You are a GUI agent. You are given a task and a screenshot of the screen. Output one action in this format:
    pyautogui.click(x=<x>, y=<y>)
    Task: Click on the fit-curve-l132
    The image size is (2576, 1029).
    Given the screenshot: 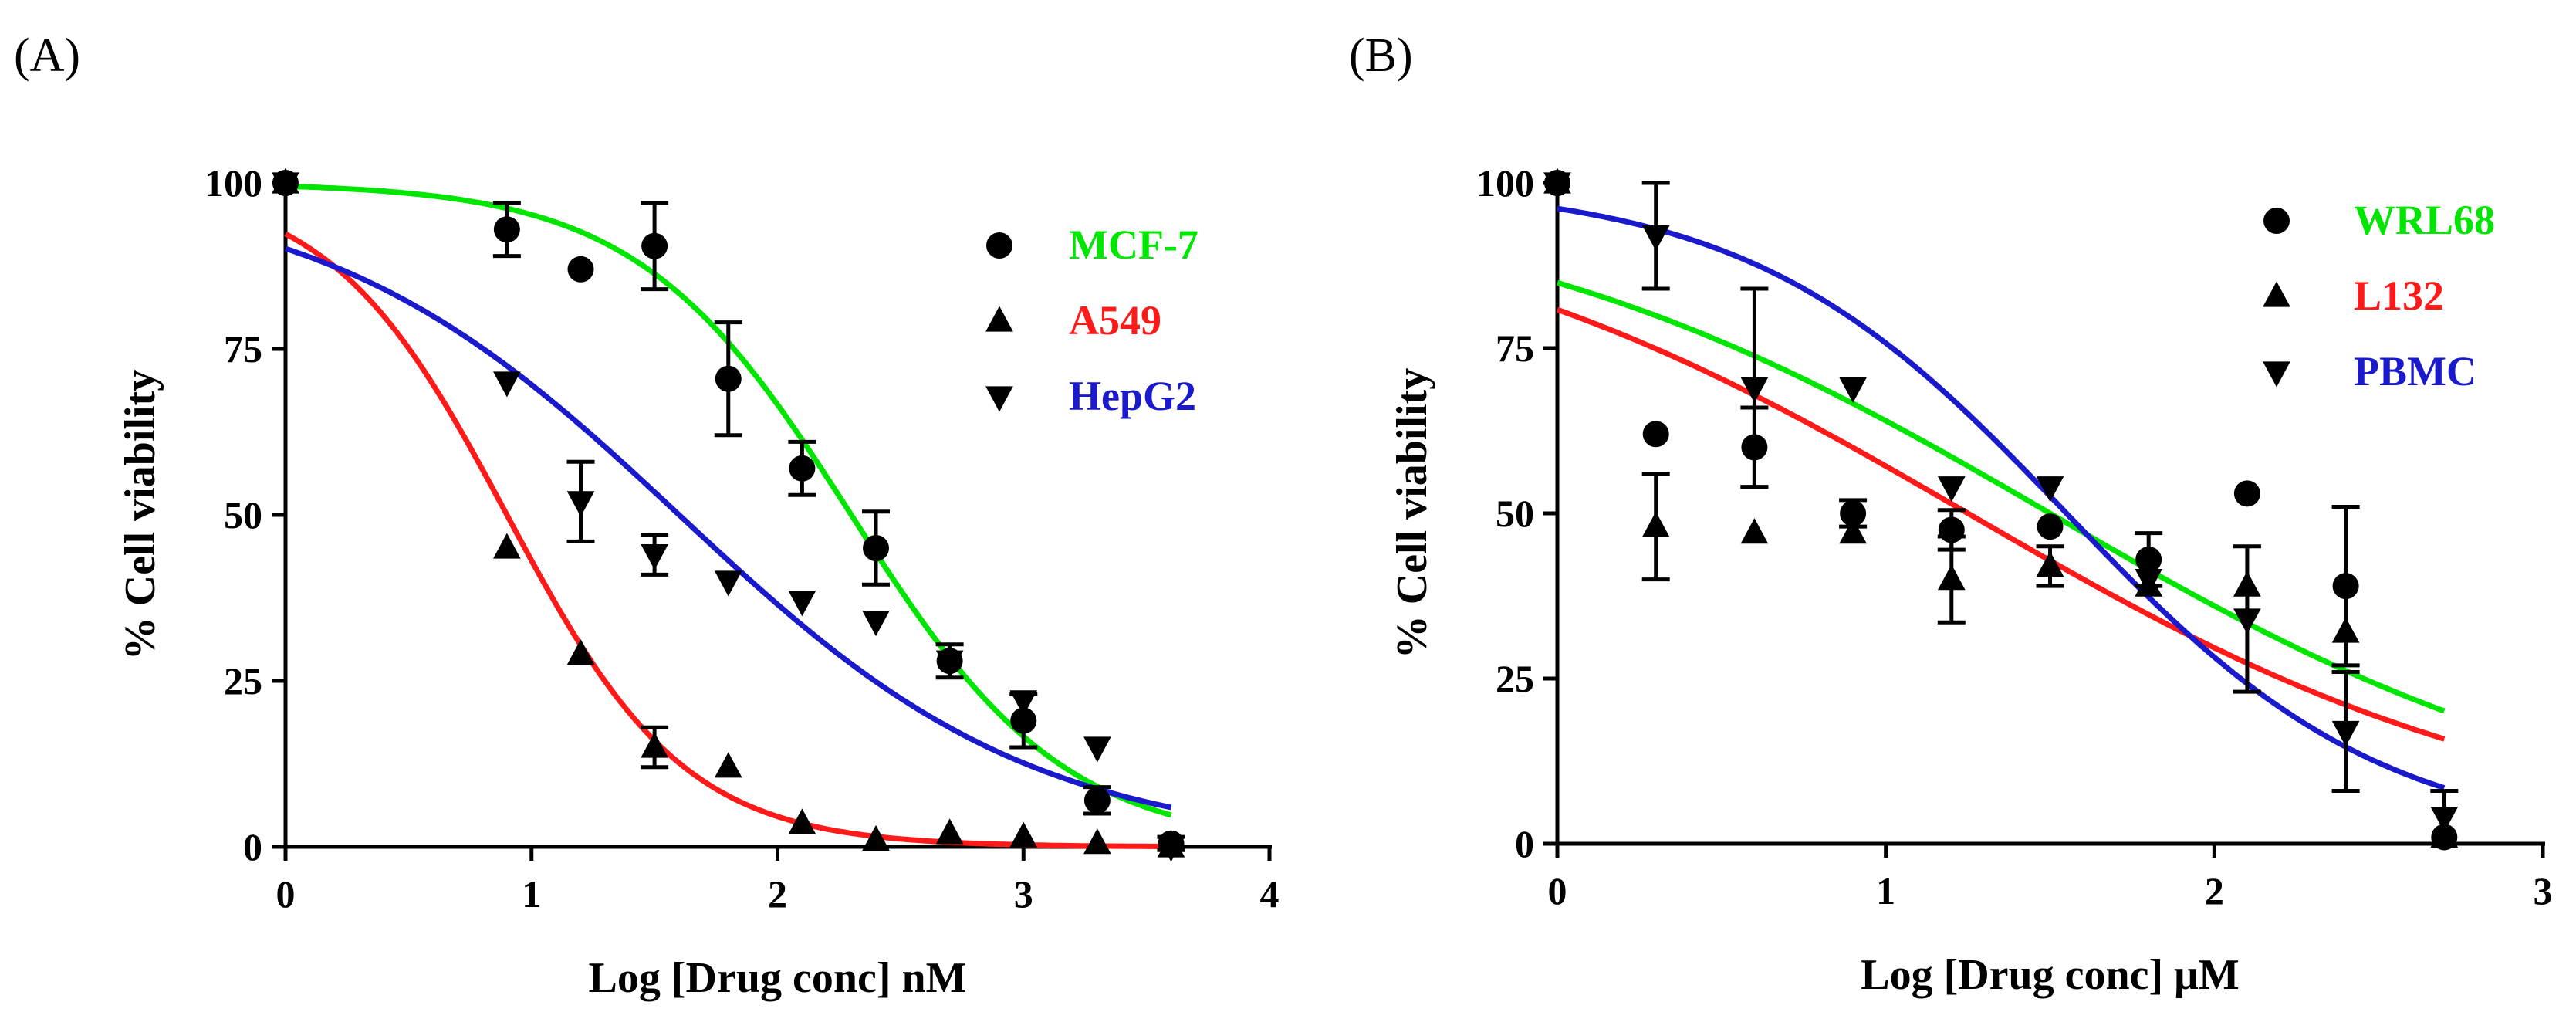 What is the action you would take?
    pyautogui.click(x=2001, y=524)
    